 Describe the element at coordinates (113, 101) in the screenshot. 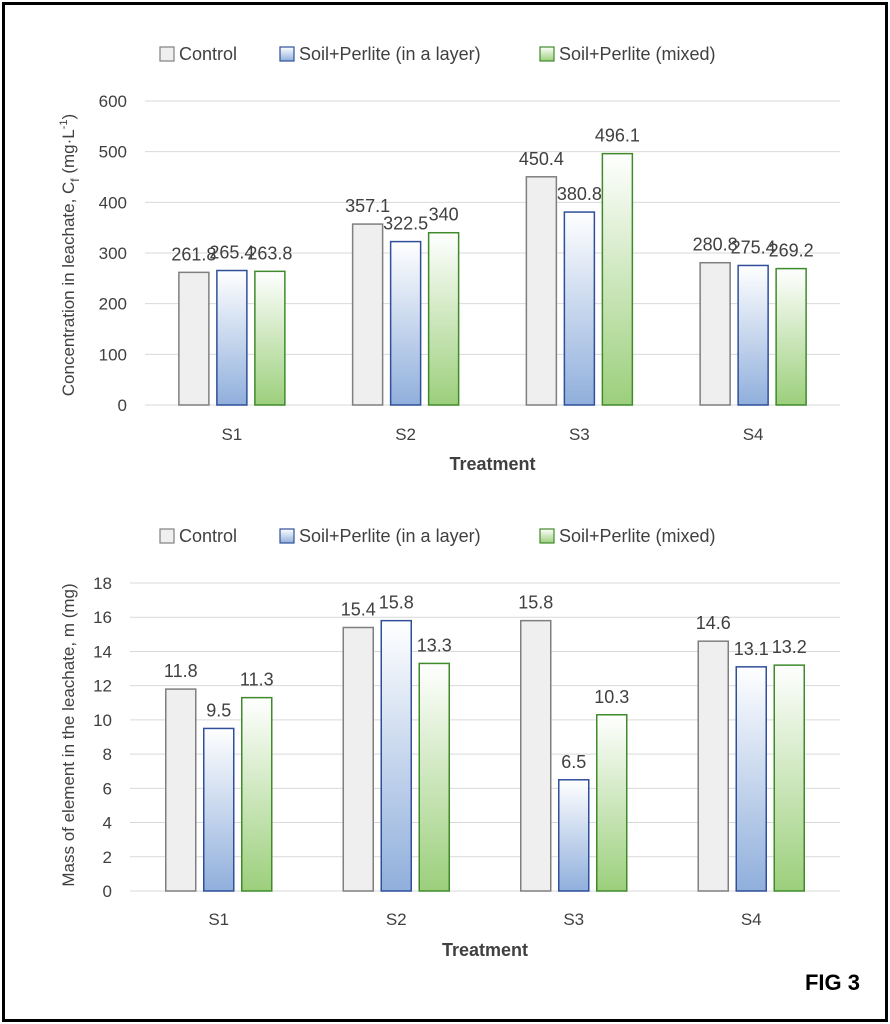

I see `y-tick-label: 600` at that location.